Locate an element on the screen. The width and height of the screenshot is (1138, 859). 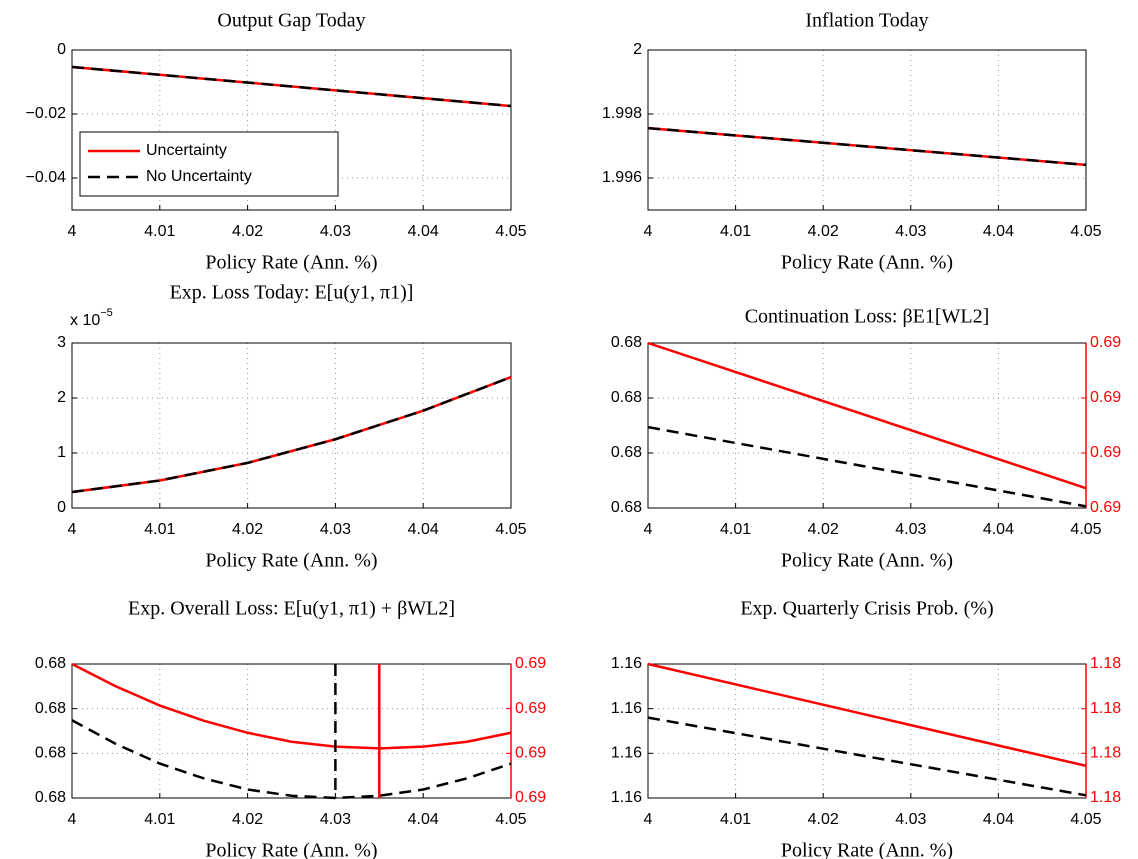
y-tick-label: −0.02 is located at coordinates (46, 113).